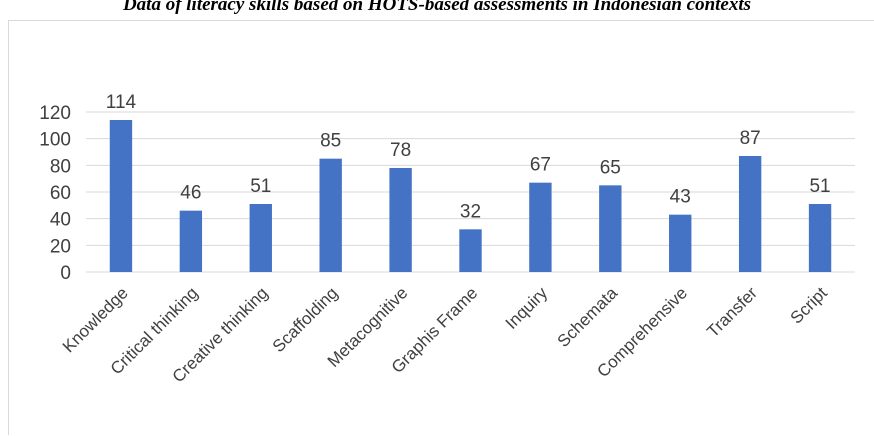 The width and height of the screenshot is (874, 436). Describe the element at coordinates (750, 138) in the screenshot. I see `data-label: 87` at that location.